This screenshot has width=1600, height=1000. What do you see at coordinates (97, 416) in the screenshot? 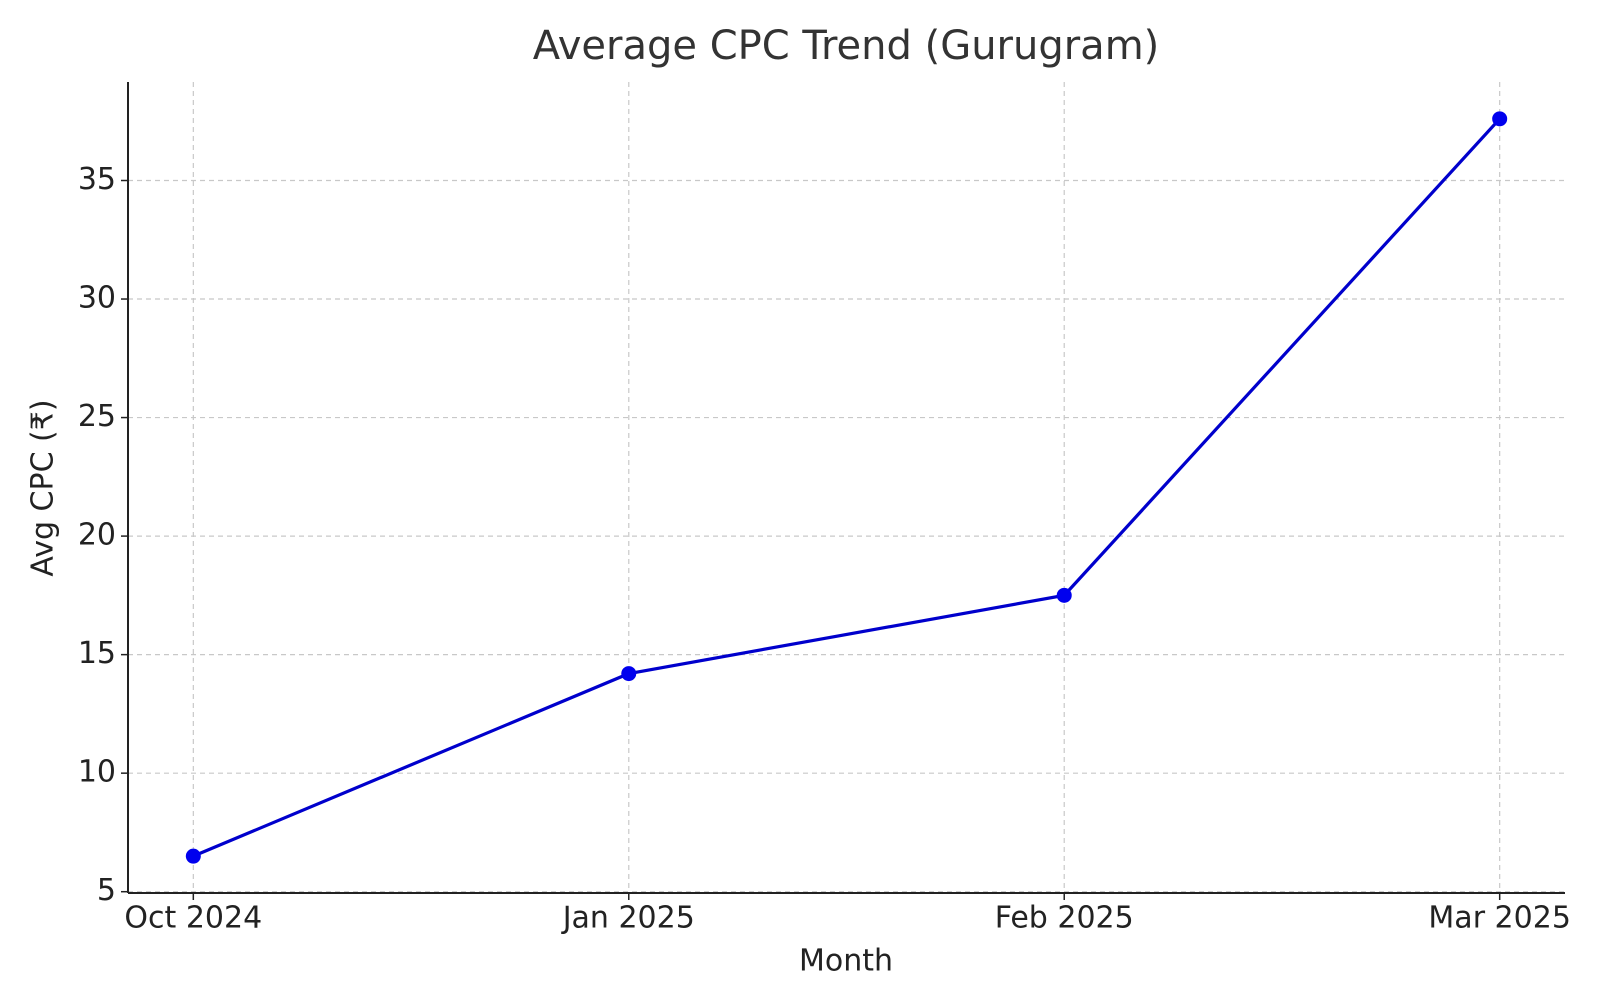
I see `y-tick-label: 25` at bounding box center [97, 416].